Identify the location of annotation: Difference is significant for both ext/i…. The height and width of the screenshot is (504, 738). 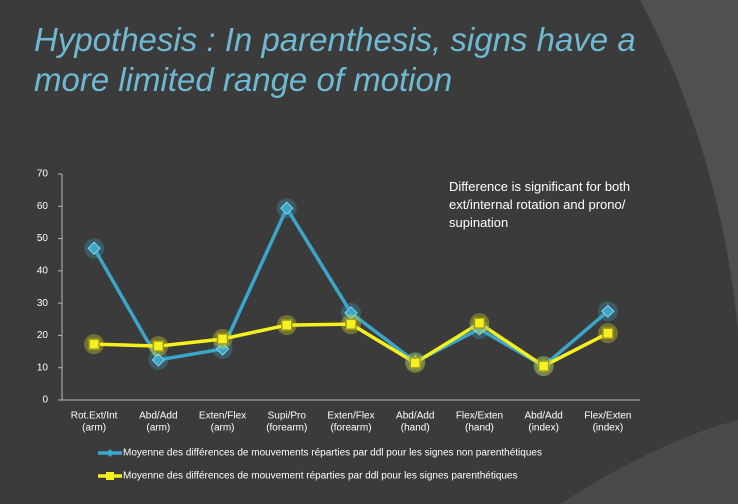
(540, 204).